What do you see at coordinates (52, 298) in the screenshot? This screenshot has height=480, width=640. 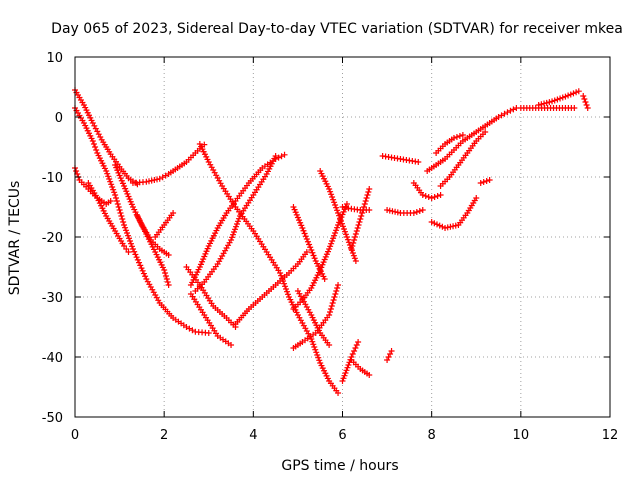 I see `y-tick-label: -30` at bounding box center [52, 298].